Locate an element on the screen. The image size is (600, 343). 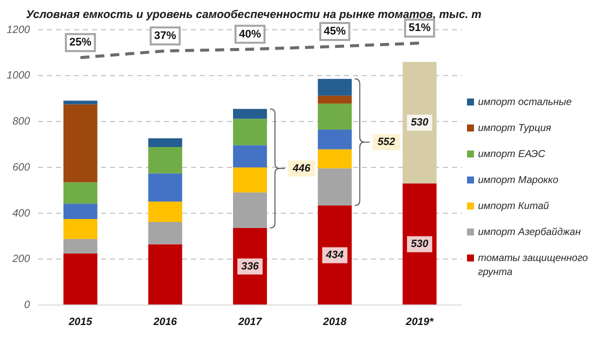
x-tick-label: 2019* is located at coordinates (419, 322).